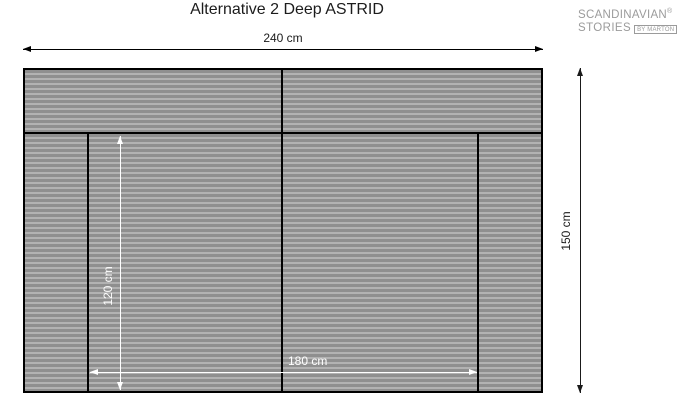 This screenshot has height=406, width=677. Describe the element at coordinates (56, 262) in the screenshot. I see `side-panel-left` at that location.